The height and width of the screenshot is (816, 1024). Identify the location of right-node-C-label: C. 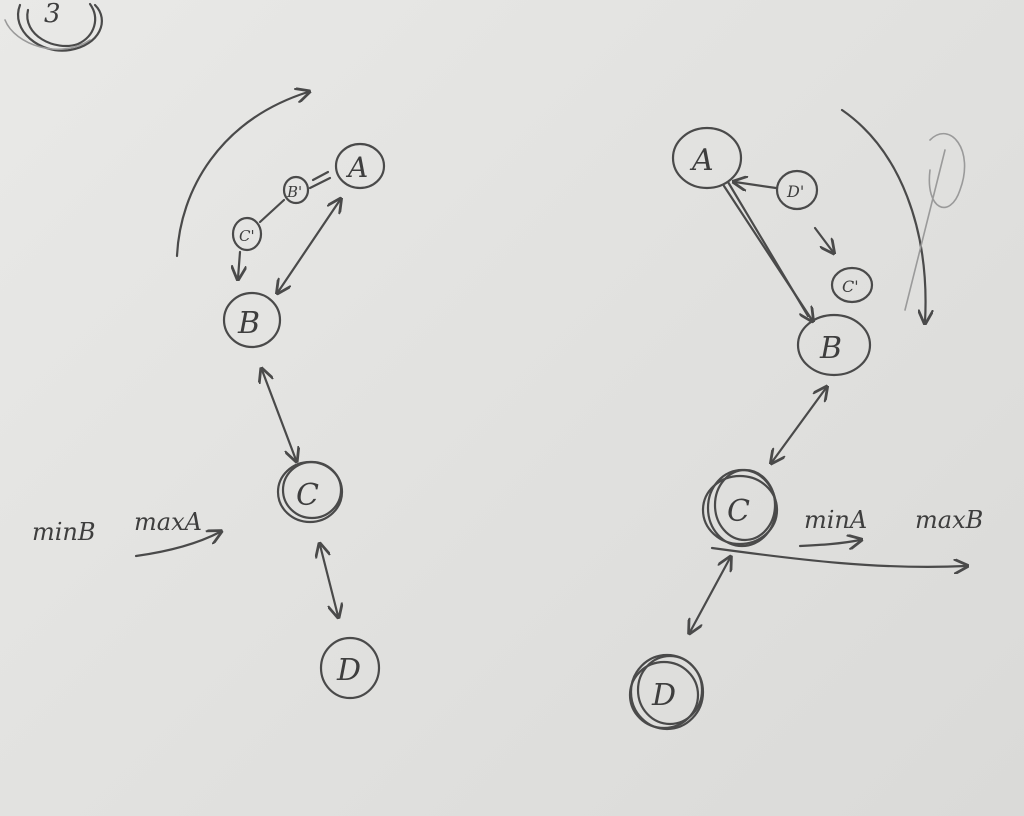
(738, 511).